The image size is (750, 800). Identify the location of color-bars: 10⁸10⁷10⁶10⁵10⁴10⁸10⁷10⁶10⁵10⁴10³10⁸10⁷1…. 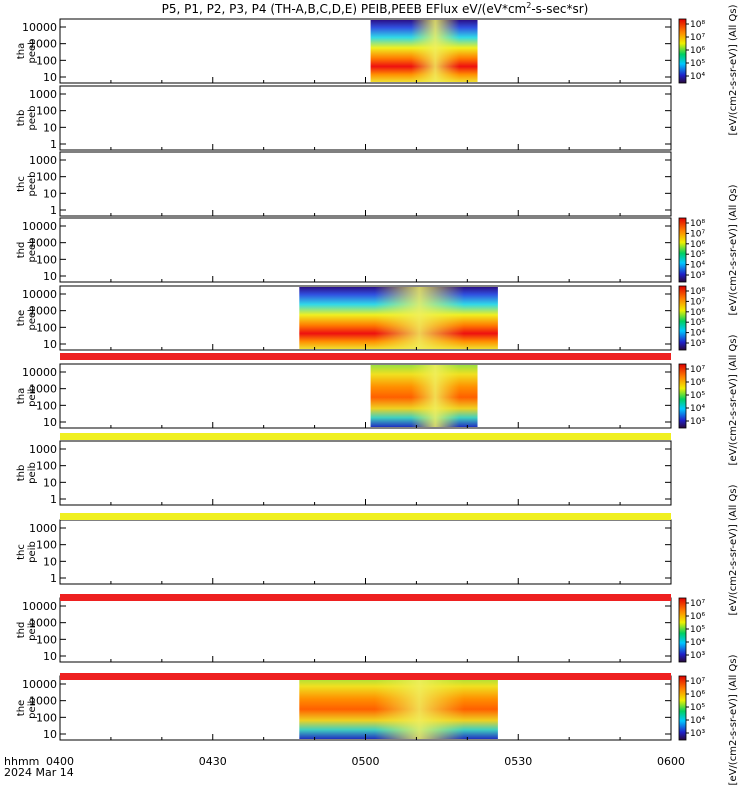
(708, 394).